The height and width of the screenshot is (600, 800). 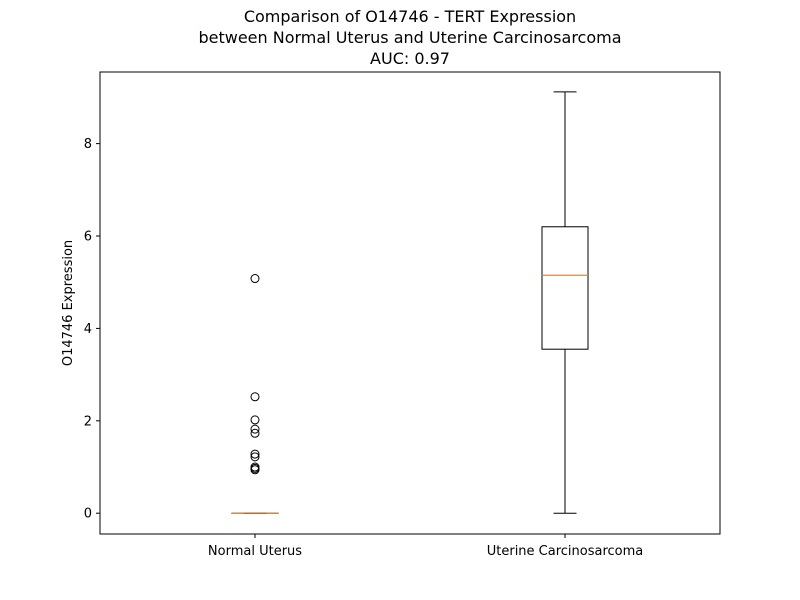 What do you see at coordinates (410, 16) in the screenshot?
I see `chart-title-line-1: Comparison of O14746 - TERT Expression` at bounding box center [410, 16].